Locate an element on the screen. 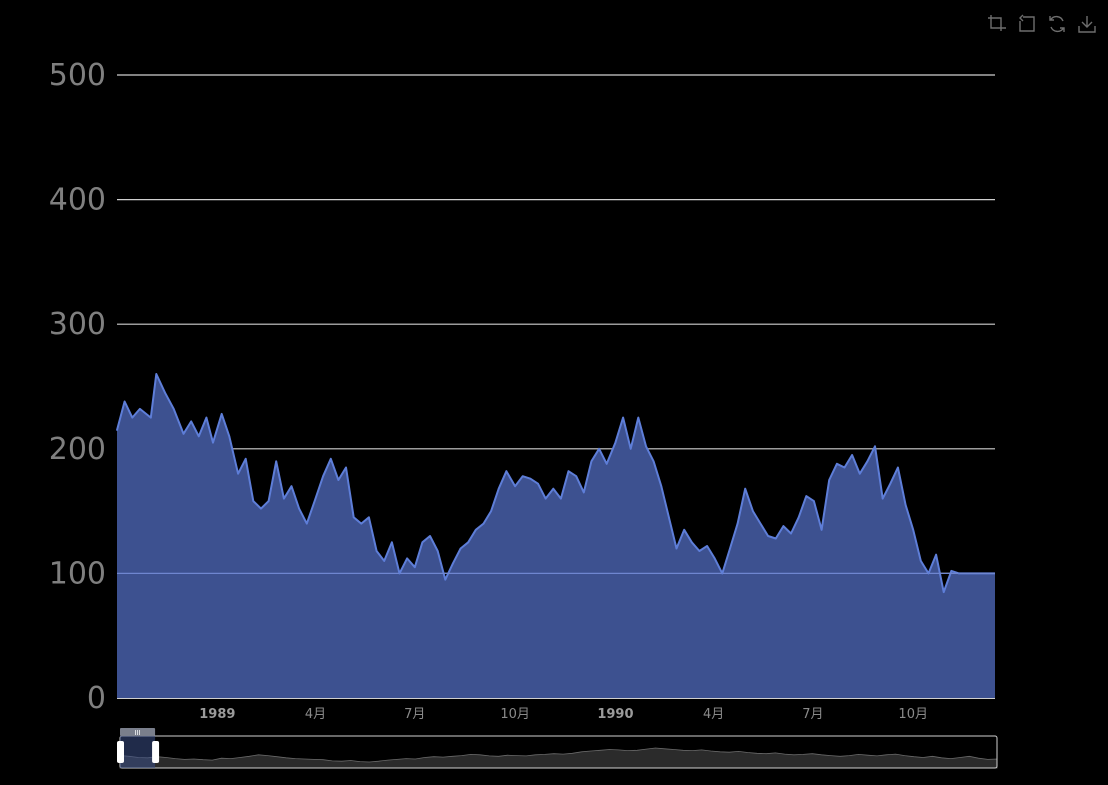 This screenshot has width=1108, height=785. data-zoom-slider: III is located at coordinates (557, 748).